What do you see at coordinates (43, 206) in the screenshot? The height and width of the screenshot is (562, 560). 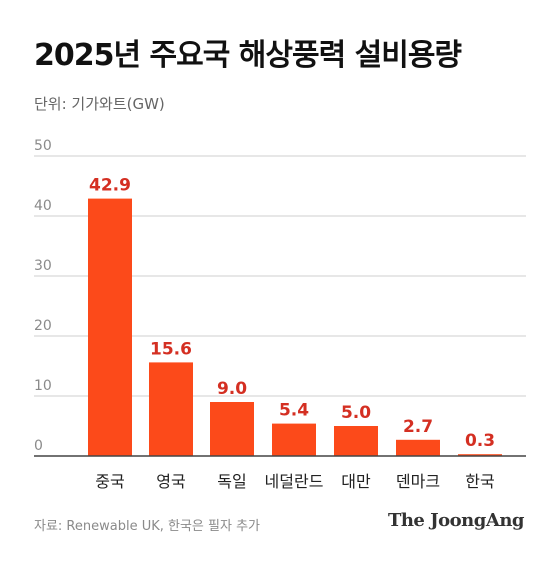 I see `y-tick-label: 40` at bounding box center [43, 206].